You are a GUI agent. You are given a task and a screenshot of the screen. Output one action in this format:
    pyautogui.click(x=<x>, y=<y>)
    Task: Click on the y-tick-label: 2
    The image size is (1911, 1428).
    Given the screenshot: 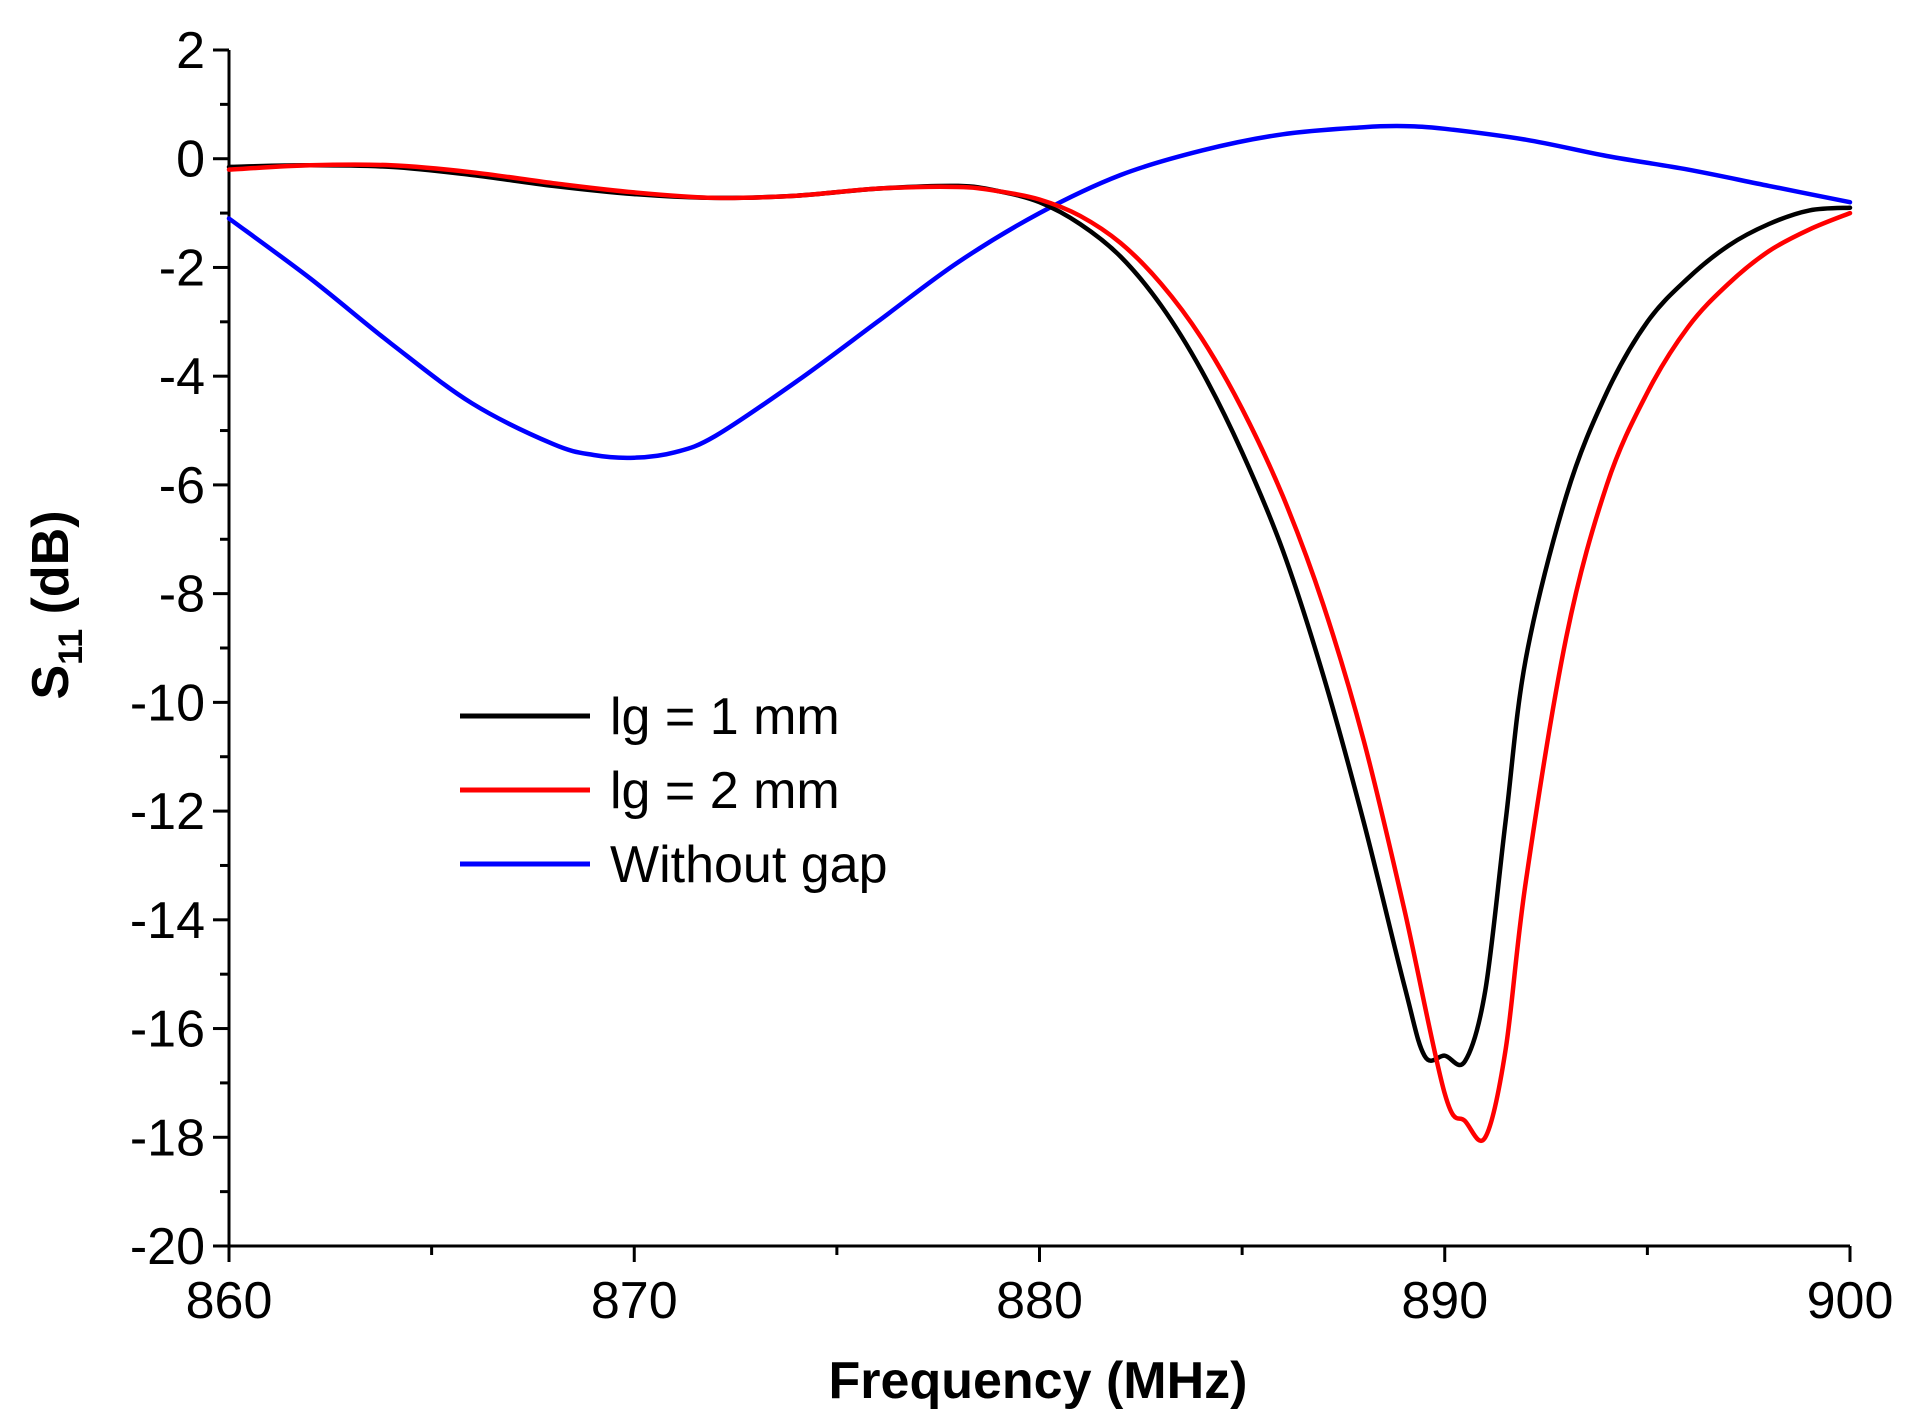 What is the action you would take?
    pyautogui.click(x=190, y=51)
    